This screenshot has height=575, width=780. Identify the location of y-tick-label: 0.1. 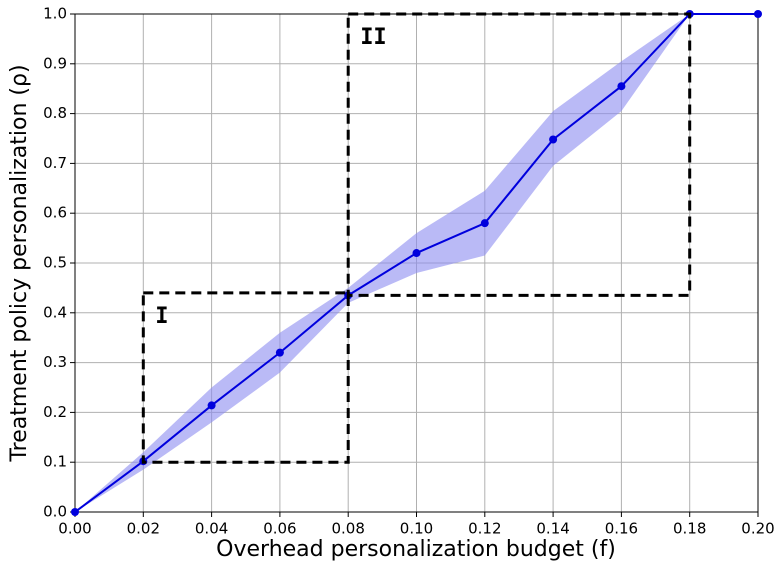
(55, 462).